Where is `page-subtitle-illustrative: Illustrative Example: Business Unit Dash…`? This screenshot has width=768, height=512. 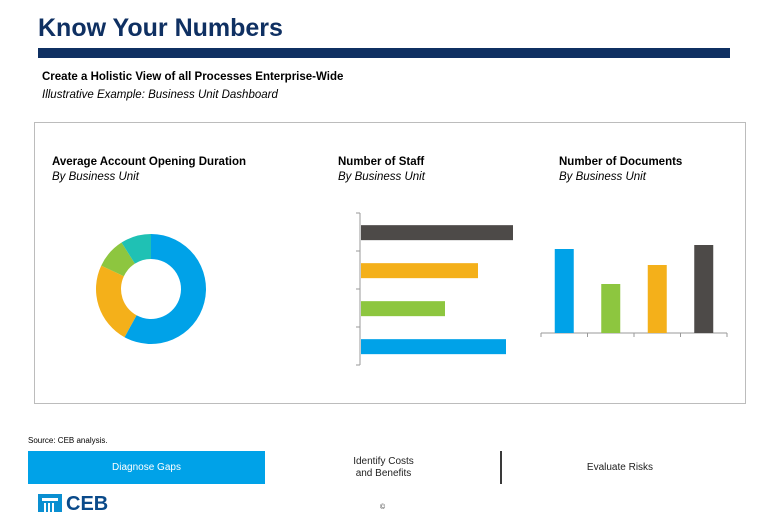 page-subtitle-illustrative: Illustrative Example: Business Unit Dash… is located at coordinates (160, 95).